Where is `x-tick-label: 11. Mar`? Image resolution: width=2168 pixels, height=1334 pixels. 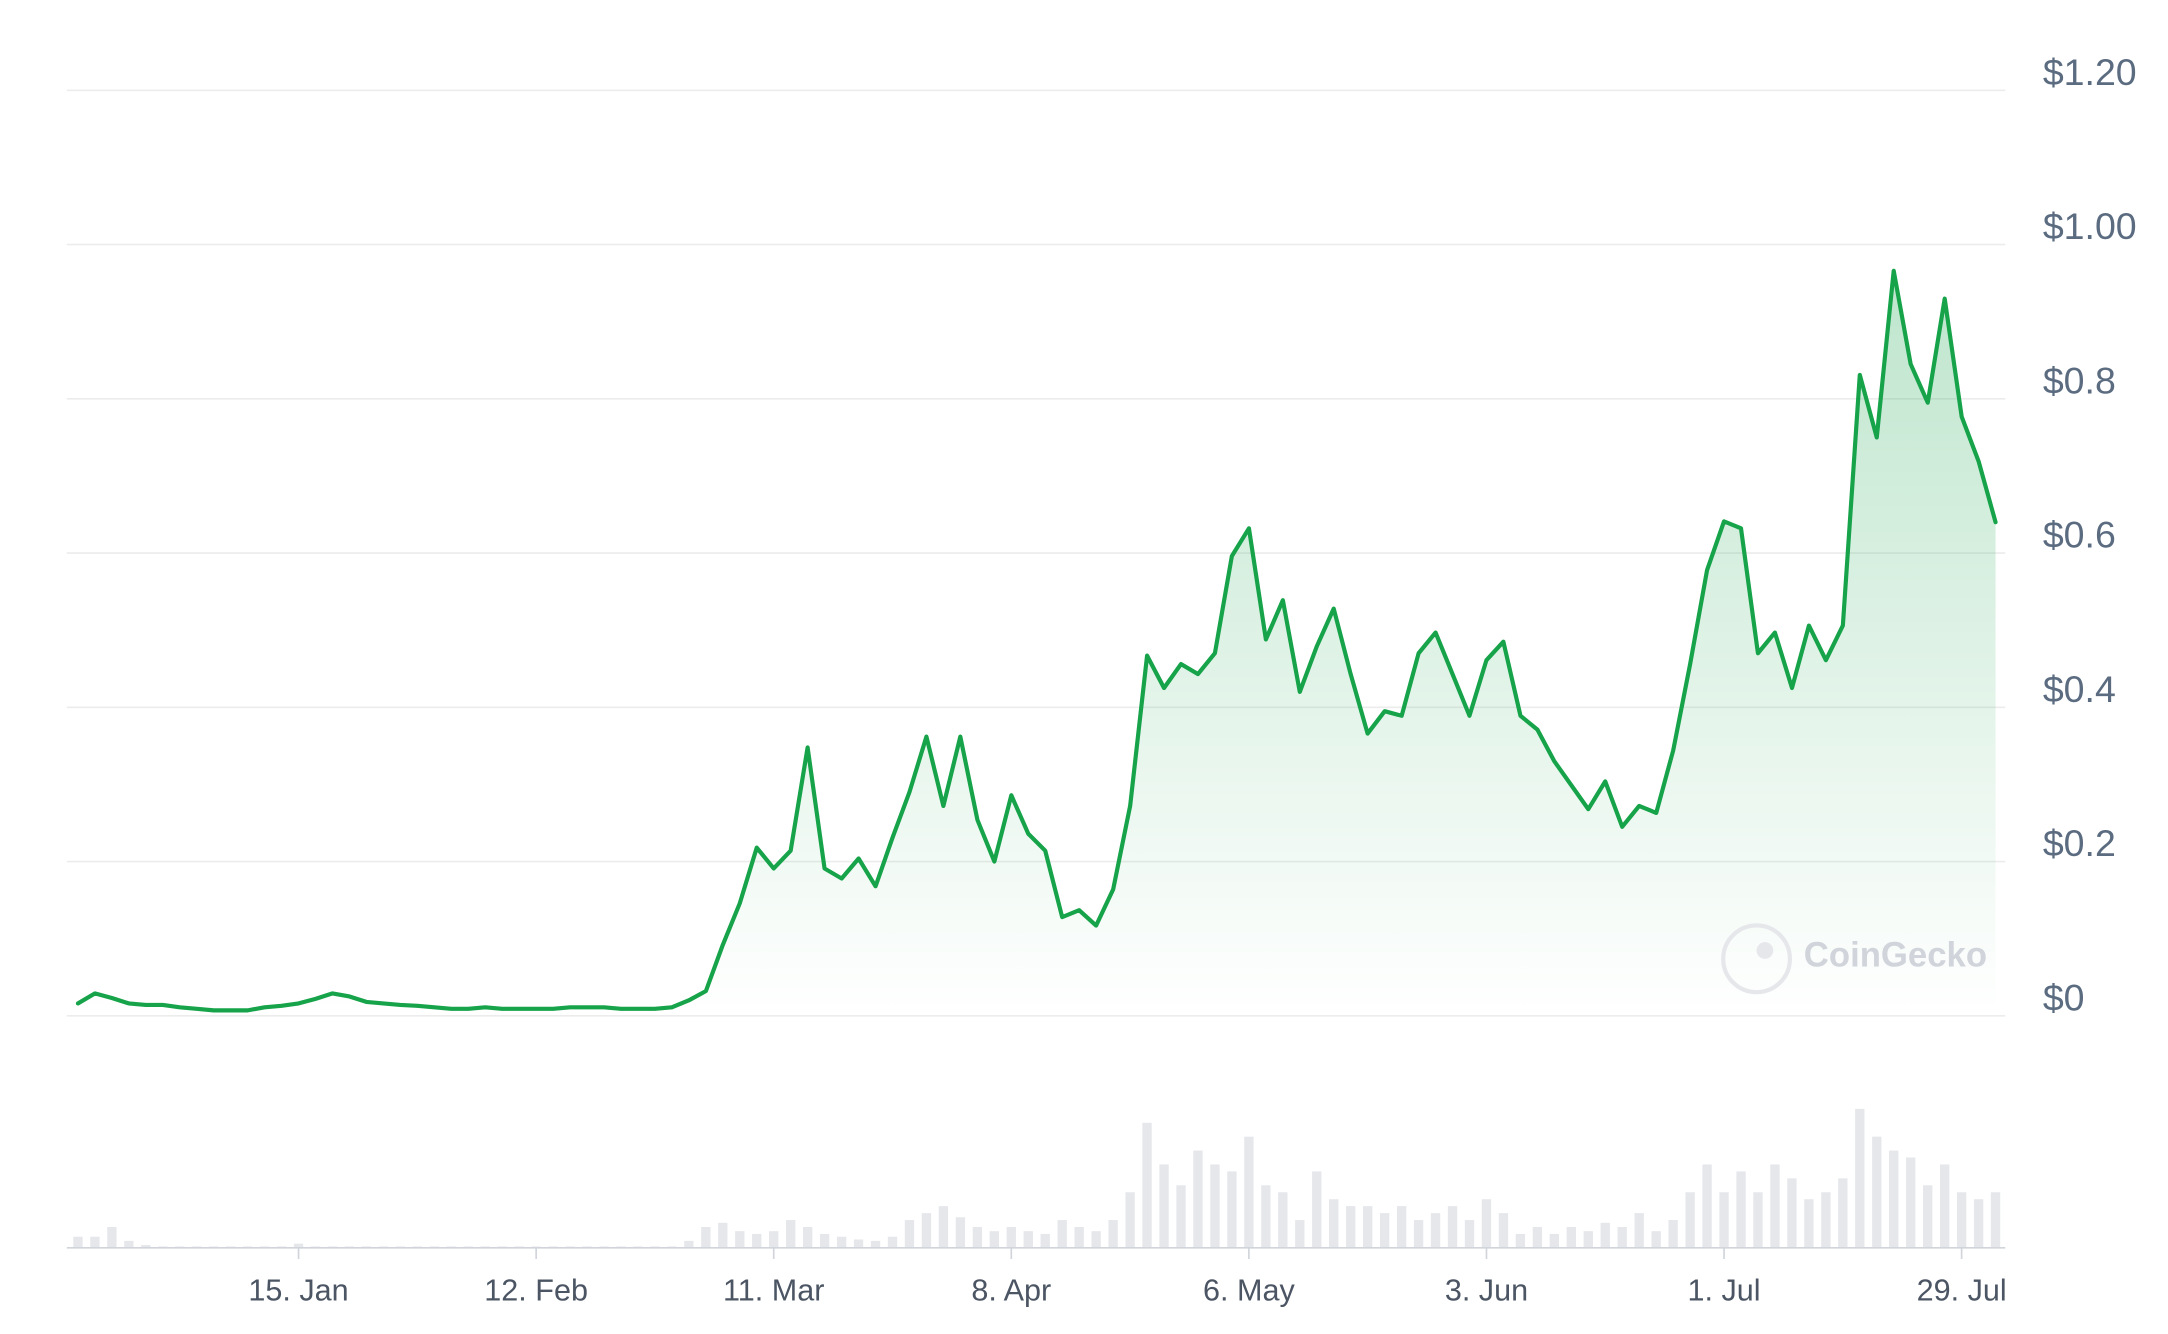
x-tick-label: 11. Mar is located at coordinates (773, 1290).